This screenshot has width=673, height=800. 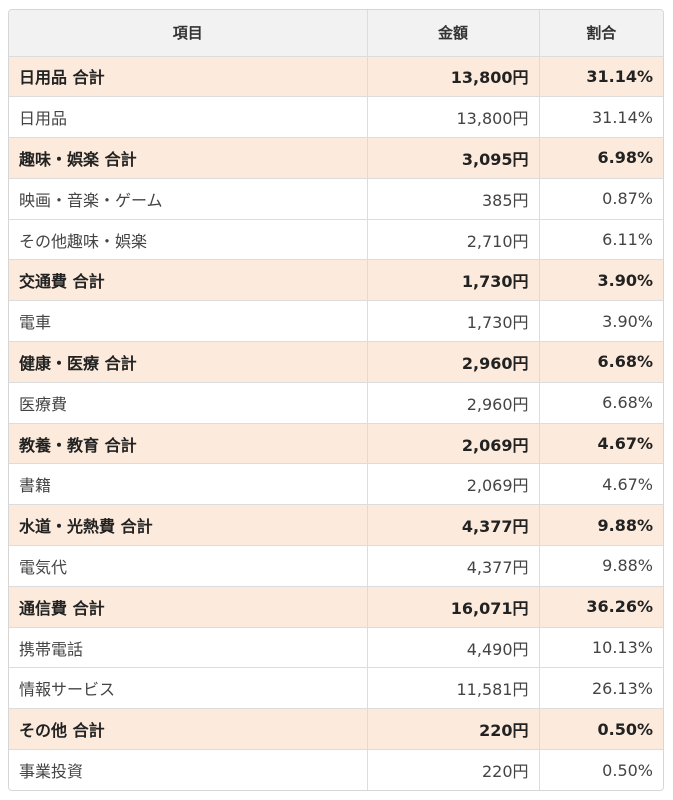 I want to click on ratio-cell: 36.26%, so click(x=601, y=607).